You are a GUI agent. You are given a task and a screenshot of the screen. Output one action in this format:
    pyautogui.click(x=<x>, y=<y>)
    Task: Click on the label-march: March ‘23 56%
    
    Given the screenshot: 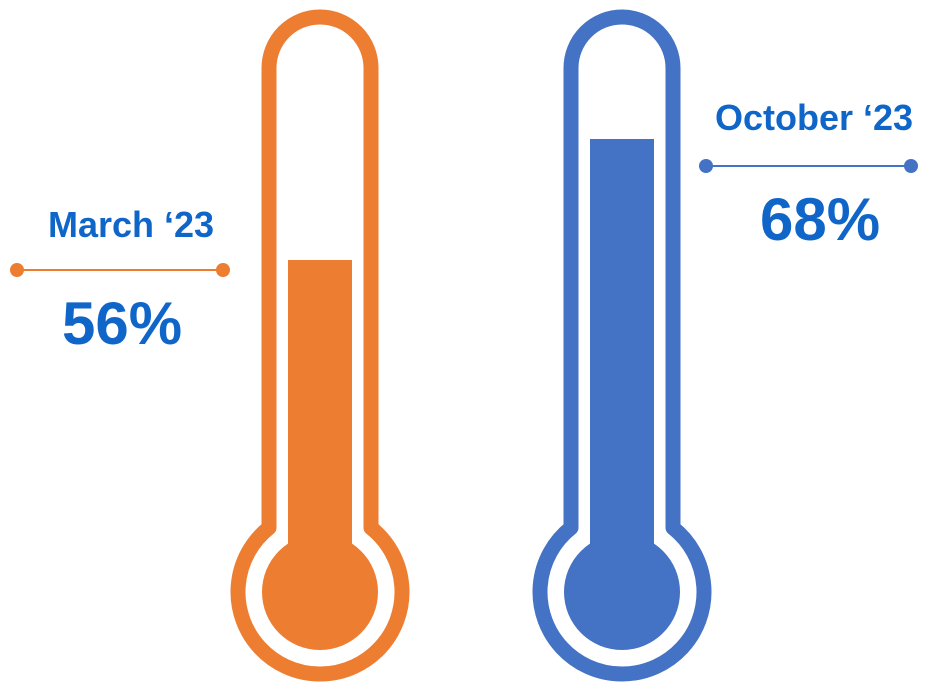 What is the action you would take?
    pyautogui.click(x=120, y=280)
    